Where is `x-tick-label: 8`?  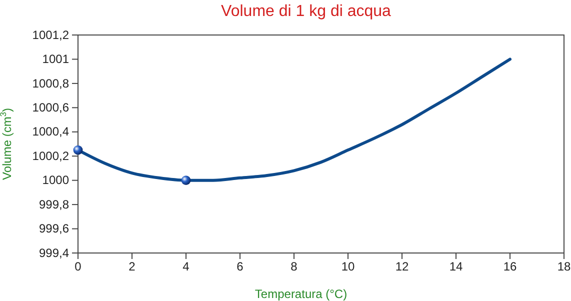
x-tick-label: 8 is located at coordinates (294, 267).